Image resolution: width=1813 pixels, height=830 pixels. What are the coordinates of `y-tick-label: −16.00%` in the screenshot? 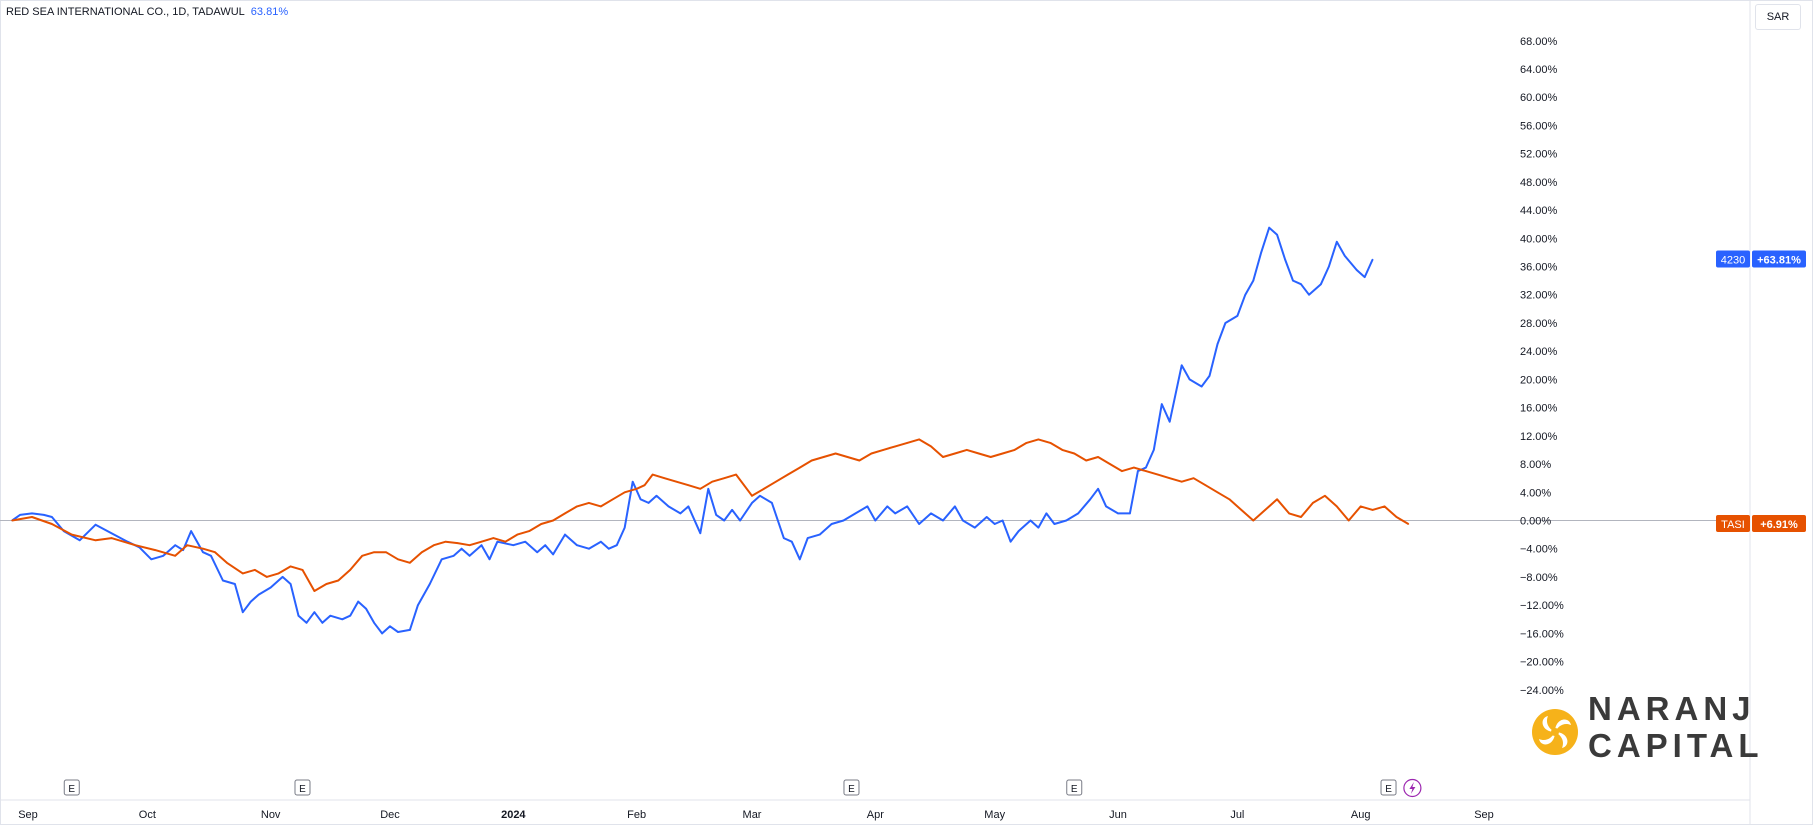 It's located at (1542, 634).